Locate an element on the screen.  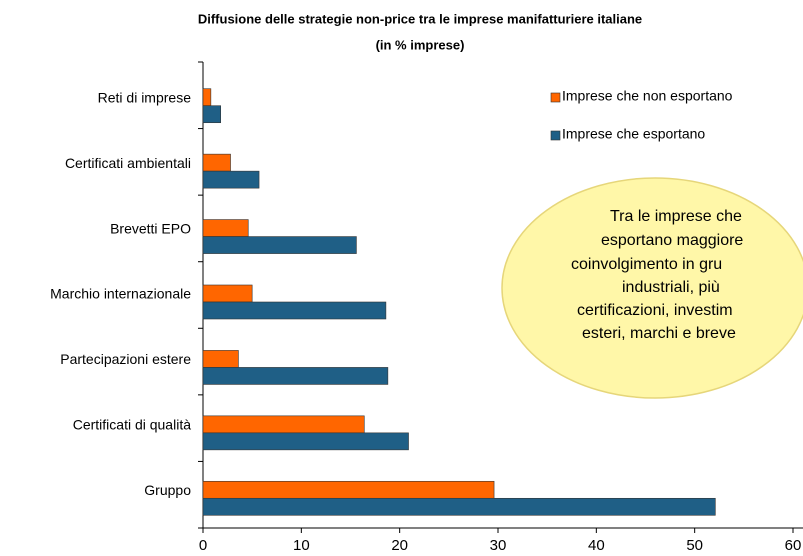
annotation-line: industriali, più is located at coordinates (671, 287).